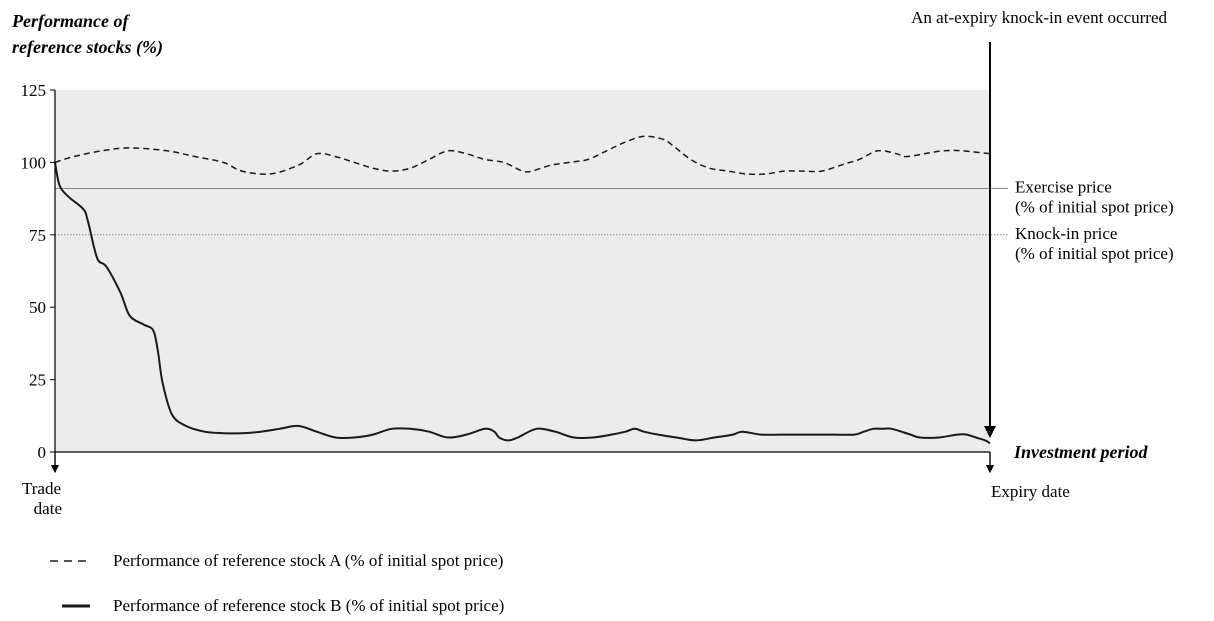  What do you see at coordinates (1039, 17) in the screenshot?
I see `knock-in-annotation: An at-expiry knock-in event occurred` at bounding box center [1039, 17].